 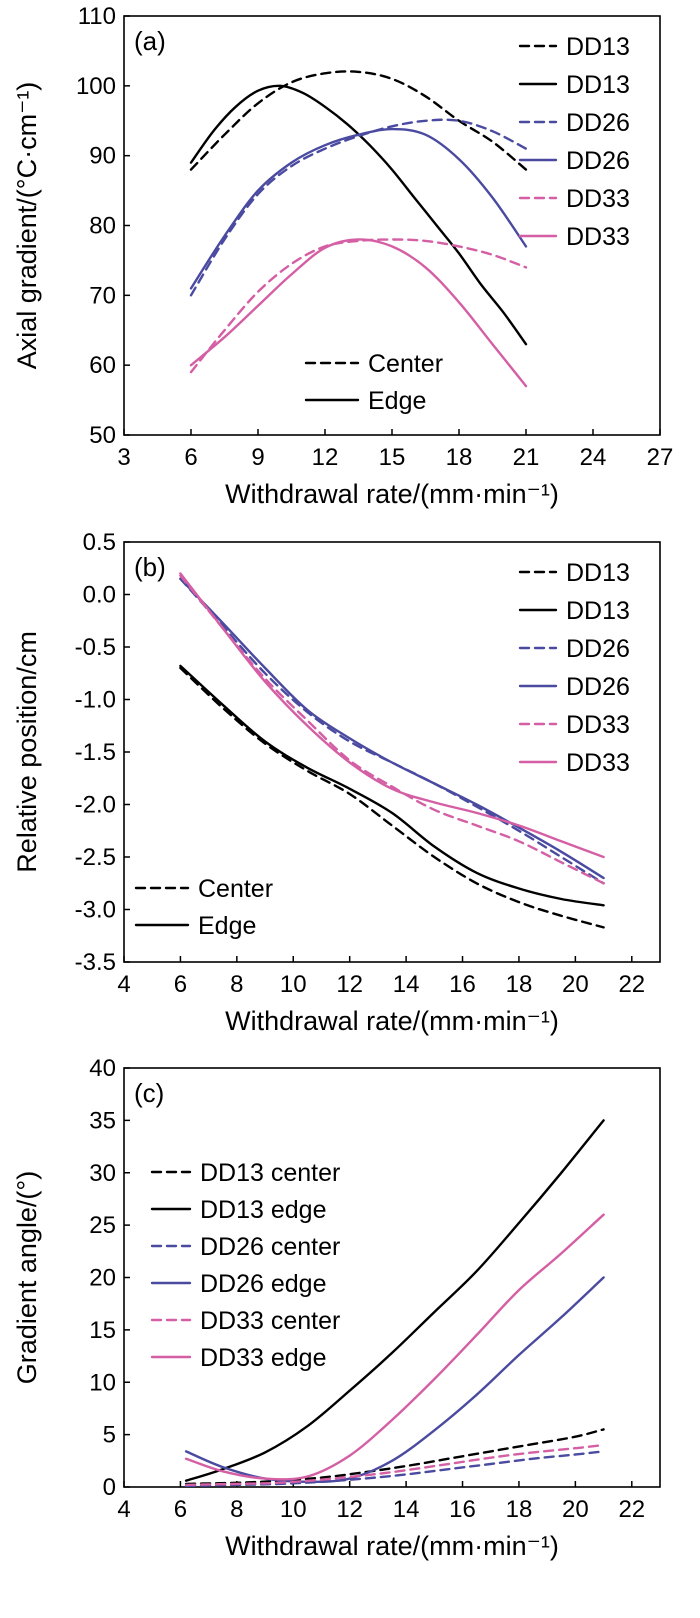 I want to click on legend-label: DD13 edge, so click(x=263, y=1210).